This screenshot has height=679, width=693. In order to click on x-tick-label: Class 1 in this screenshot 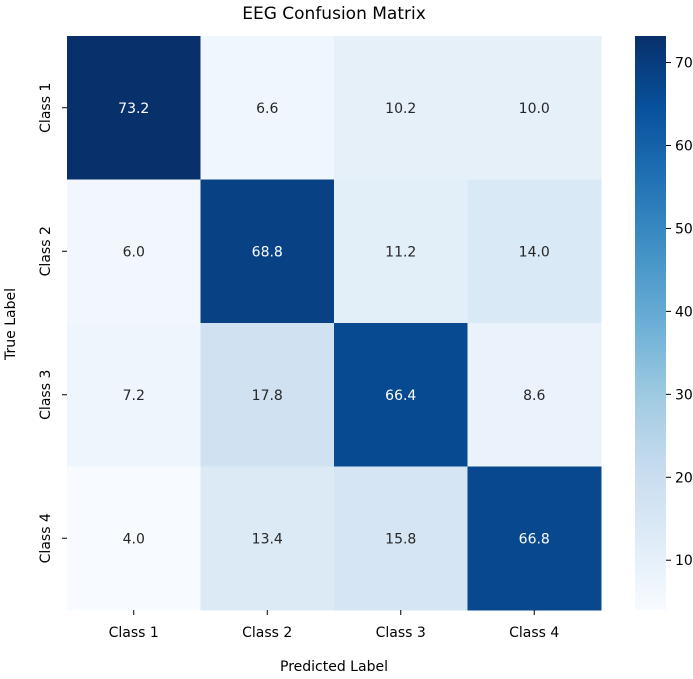, I will do `click(134, 633)`.